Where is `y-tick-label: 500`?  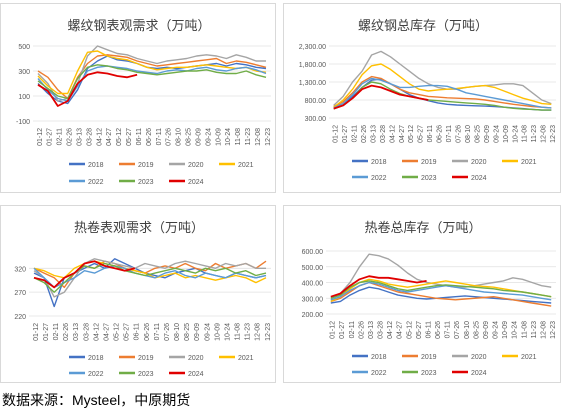 y-tick-label: 500 is located at coordinates (24, 47).